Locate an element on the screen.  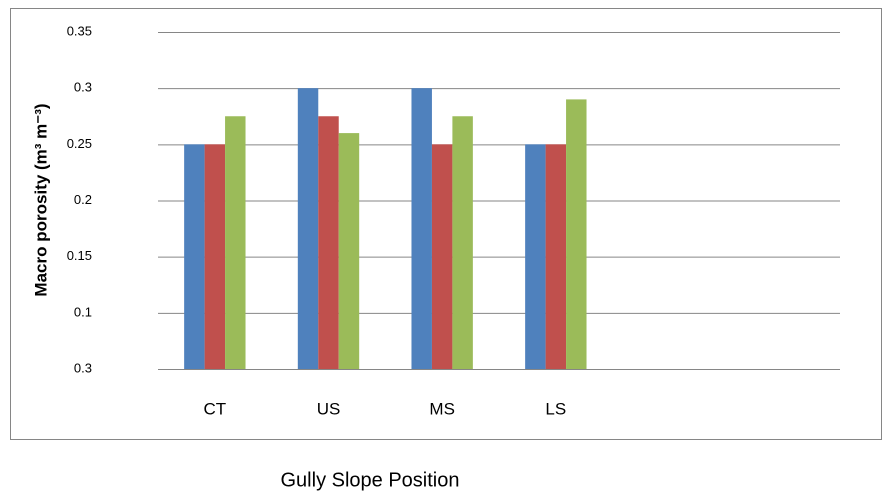
y-tick-label: 0.25 is located at coordinates (79, 143).